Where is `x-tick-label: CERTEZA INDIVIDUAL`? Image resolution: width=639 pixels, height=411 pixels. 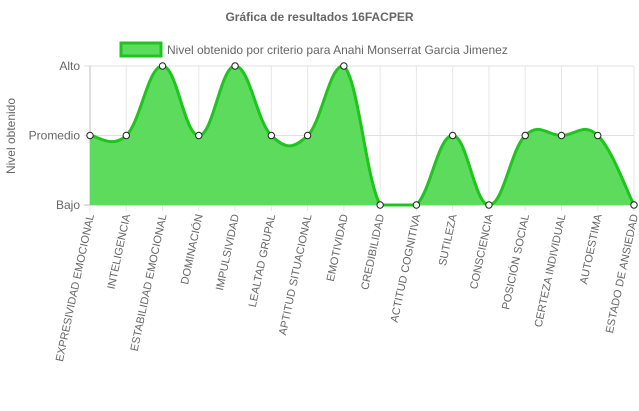
x-tick-label: CERTEZA INDIVIDUAL is located at coordinates (551, 270).